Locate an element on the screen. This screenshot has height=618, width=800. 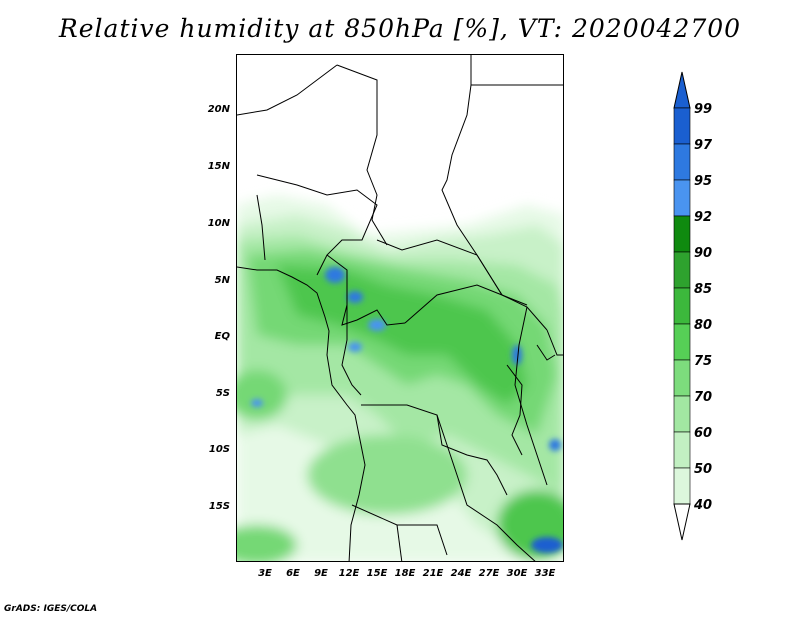
colorbar-boxes is located at coordinates (682, 306).